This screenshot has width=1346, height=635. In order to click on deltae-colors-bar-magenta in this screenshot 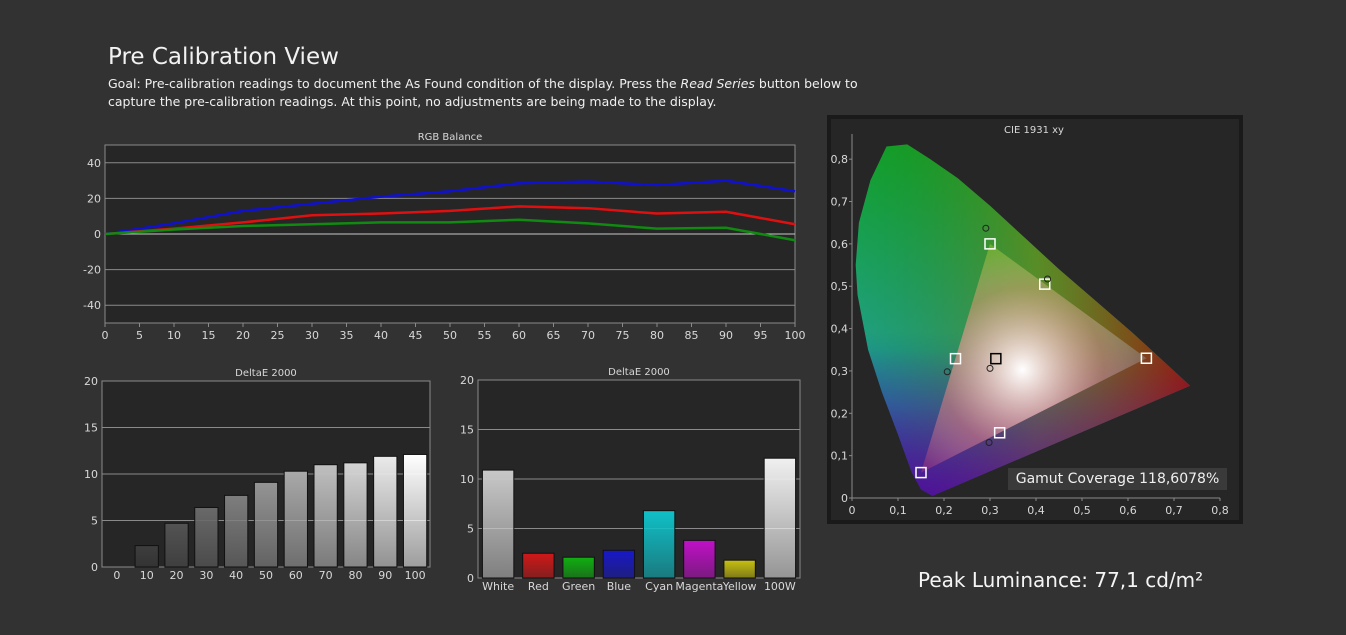, I will do `click(699, 559)`.